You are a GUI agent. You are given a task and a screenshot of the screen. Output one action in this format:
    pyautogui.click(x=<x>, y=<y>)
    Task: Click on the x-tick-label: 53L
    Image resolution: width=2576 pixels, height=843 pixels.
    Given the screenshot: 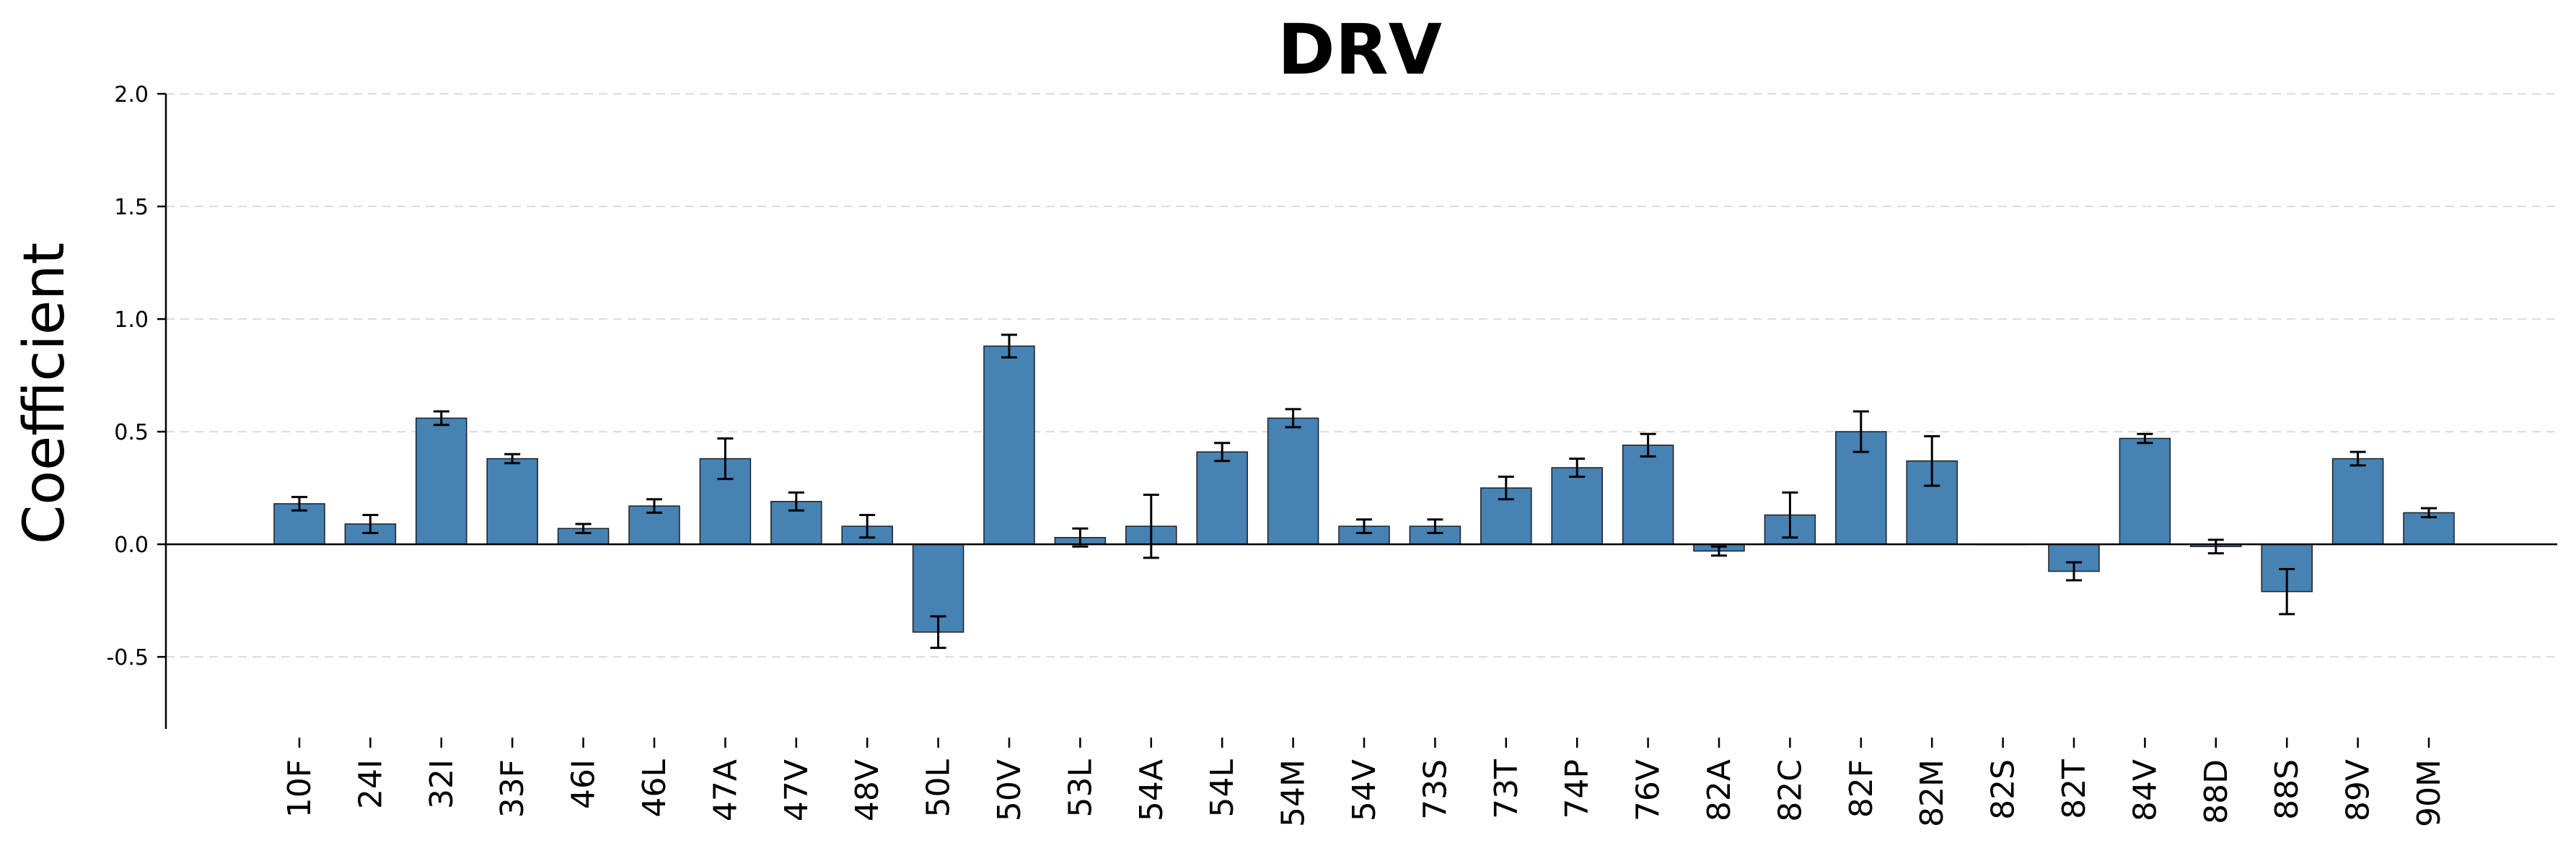 What is the action you would take?
    pyautogui.click(x=1080, y=788)
    